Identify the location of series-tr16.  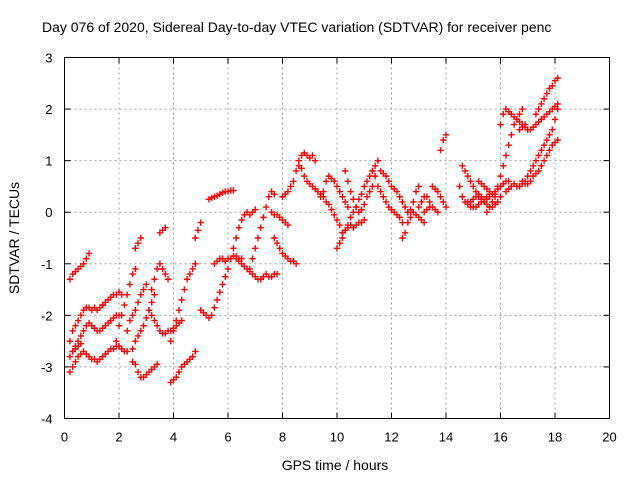
(183, 367).